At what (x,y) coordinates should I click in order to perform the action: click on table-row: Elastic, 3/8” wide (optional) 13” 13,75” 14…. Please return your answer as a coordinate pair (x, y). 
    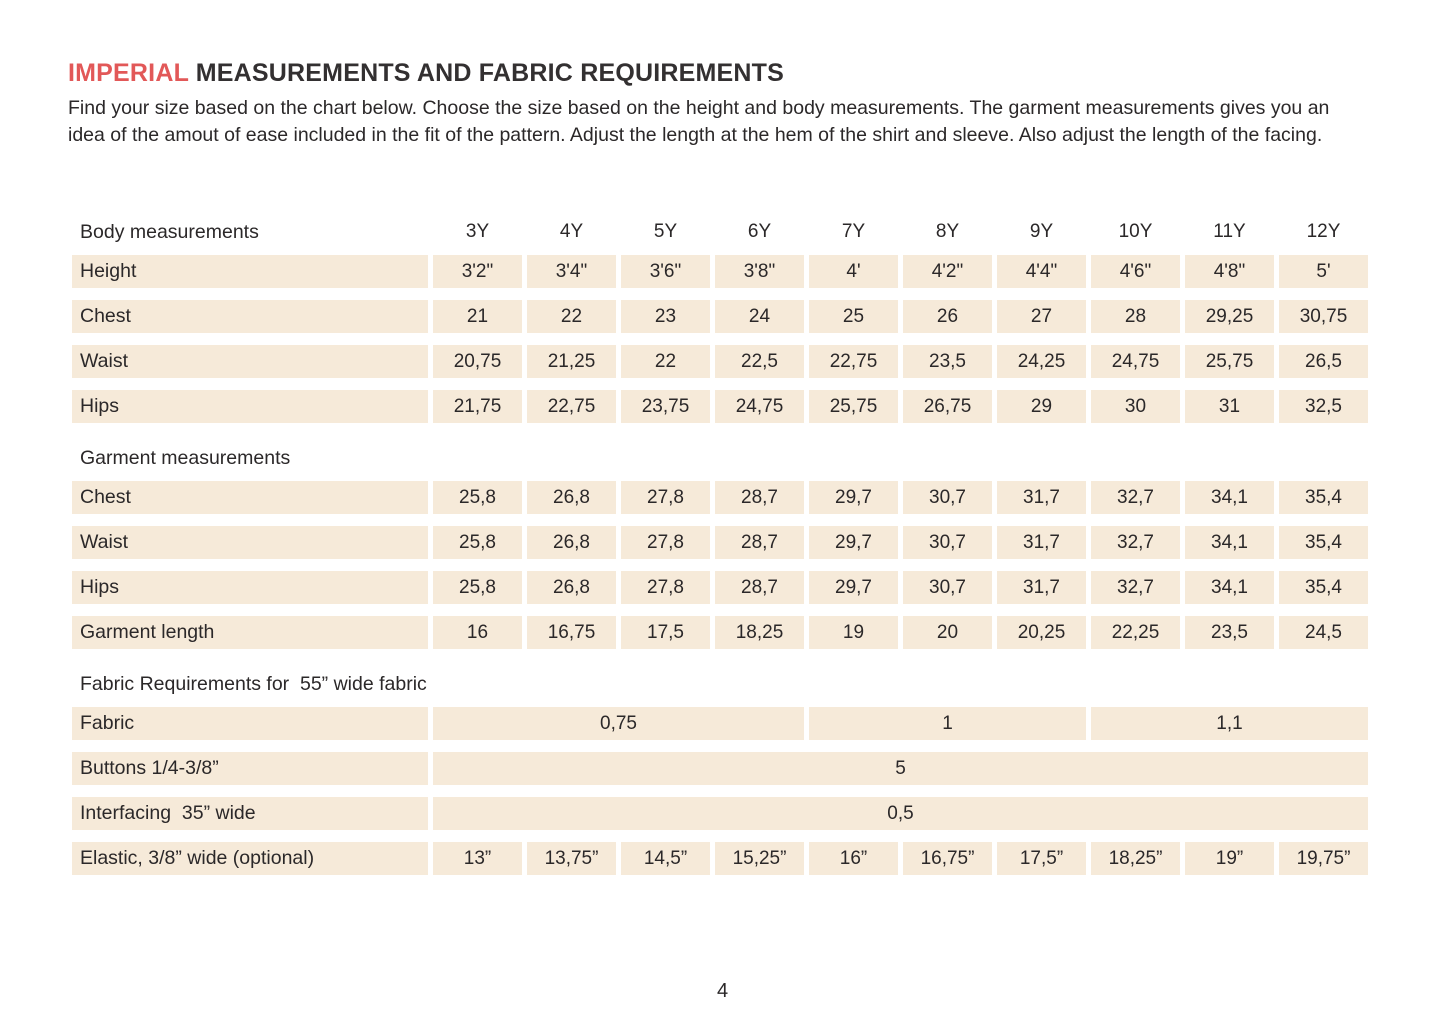
    Looking at the image, I should click on (720, 858).